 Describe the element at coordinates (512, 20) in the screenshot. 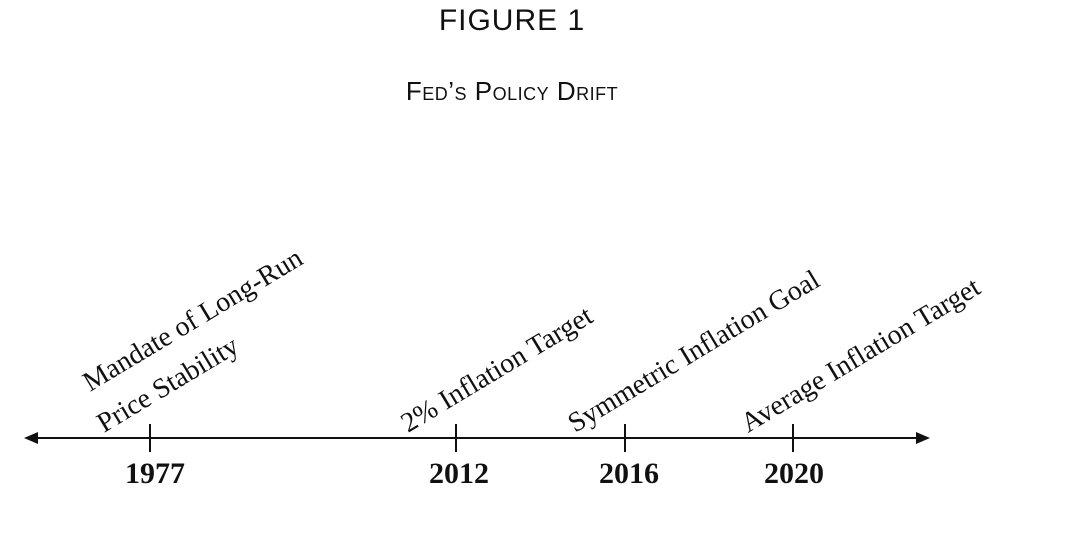

I see `figure-number: FIGURE 1` at that location.